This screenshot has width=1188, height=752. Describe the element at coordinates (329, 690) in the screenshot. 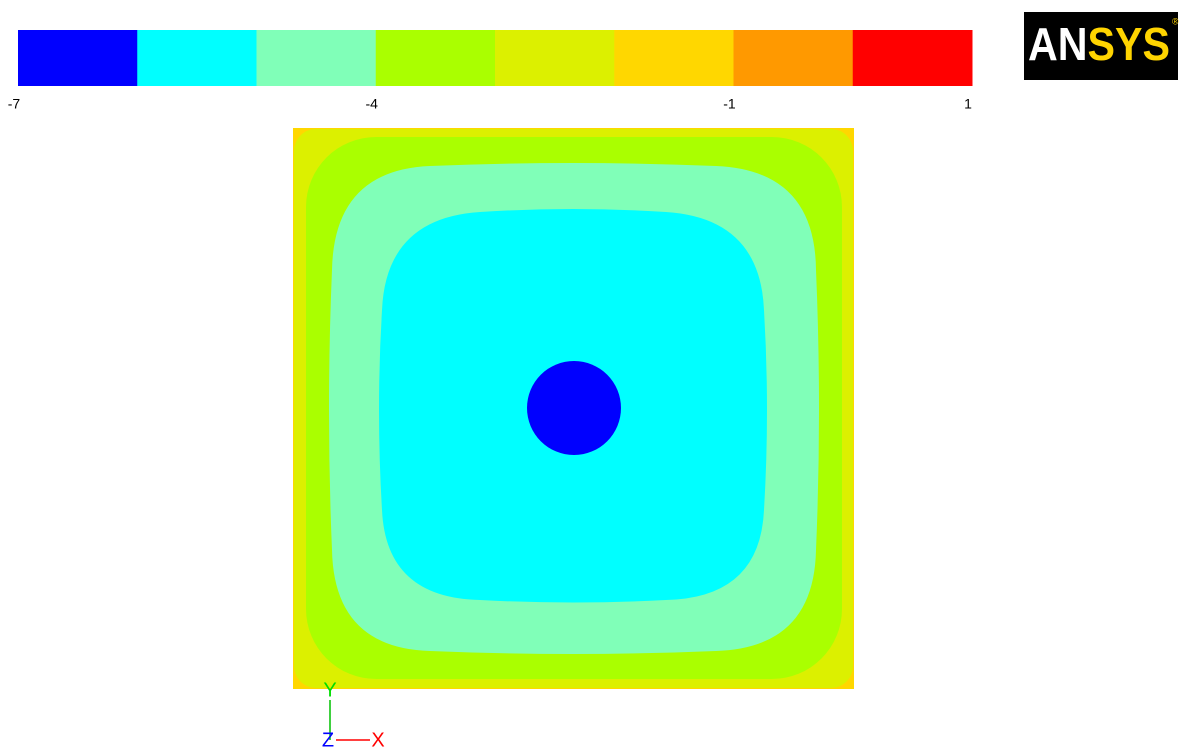

I see `triad-y-label: Y` at that location.